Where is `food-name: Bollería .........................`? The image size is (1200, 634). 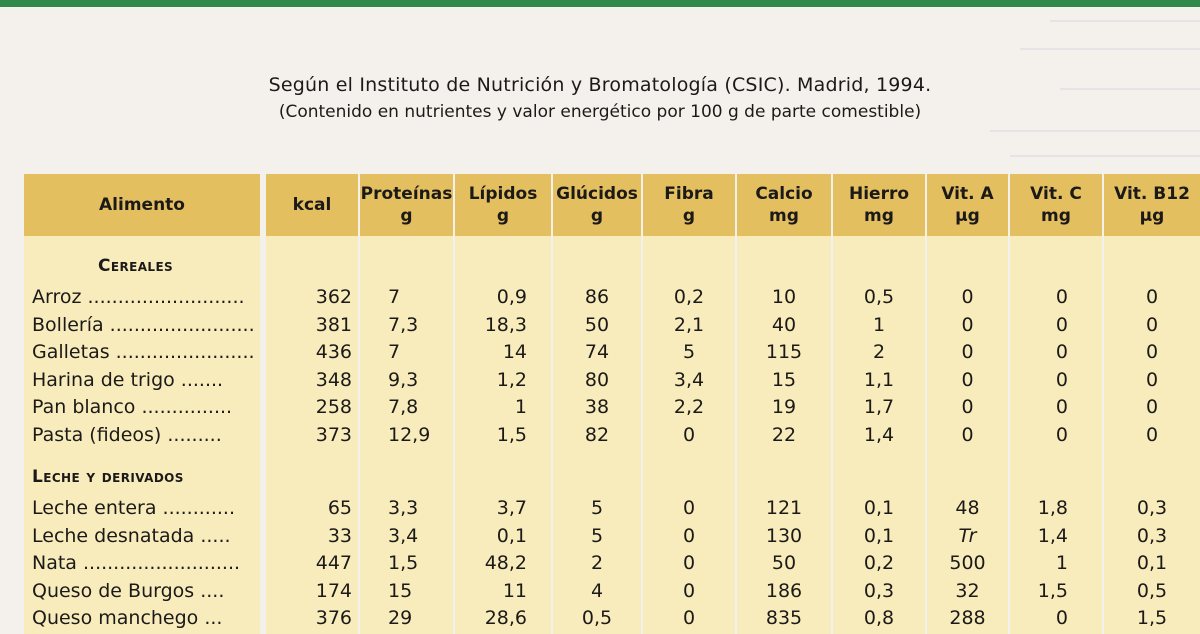
food-name: Bollería ......................... is located at coordinates (144, 324).